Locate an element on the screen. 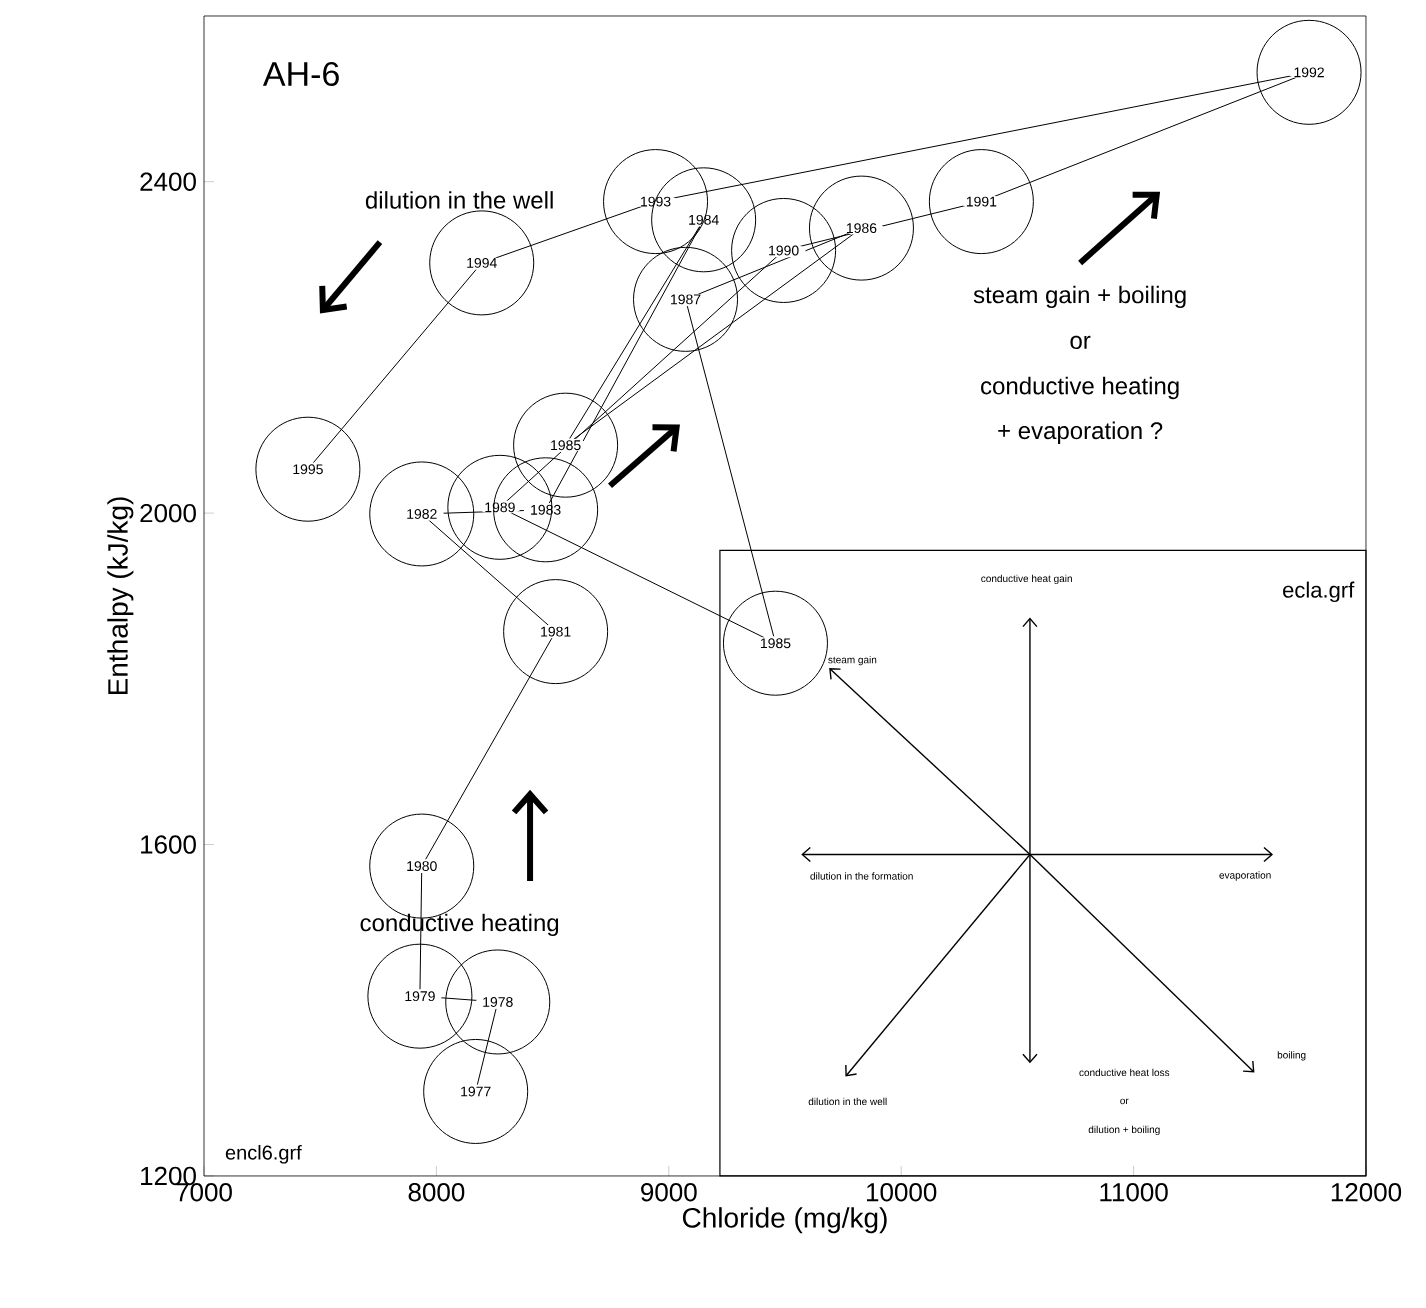 The height and width of the screenshot is (1308, 1426). x-axis-title: Chloride (mg/kg) is located at coordinates (784, 1220).